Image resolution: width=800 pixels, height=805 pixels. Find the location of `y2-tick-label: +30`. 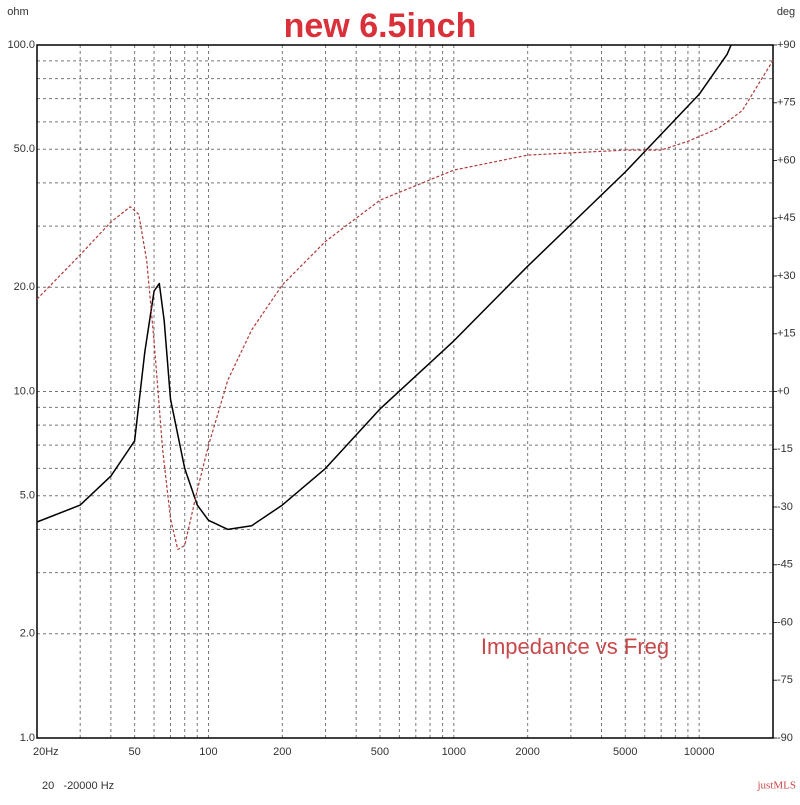

y2-tick-label: +30 is located at coordinates (786, 276).